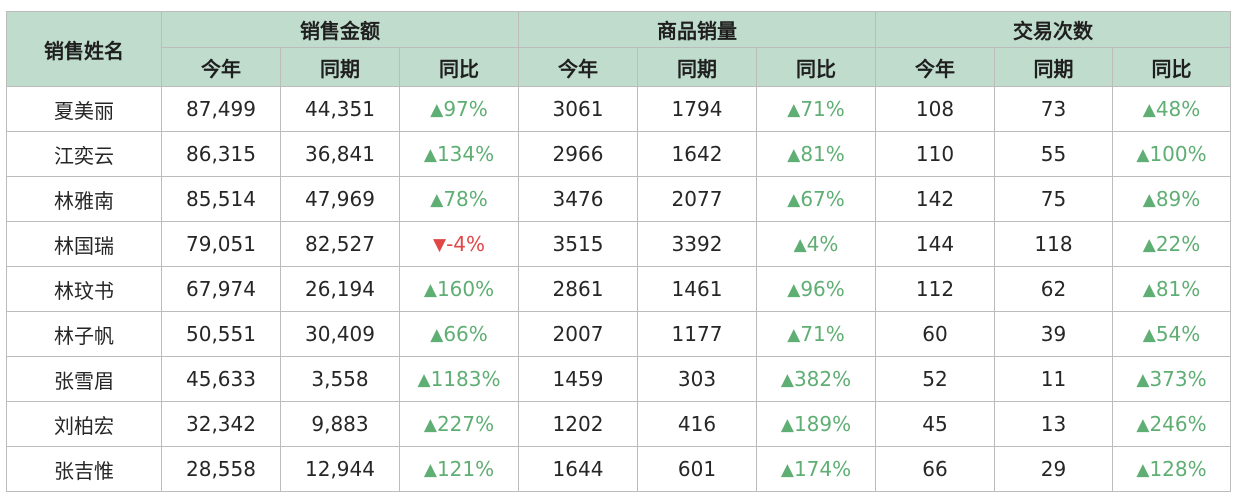 Image resolution: width=1236 pixels, height=500 pixels. What do you see at coordinates (935, 289) in the screenshot?
I see `trades-current-cell: 112` at bounding box center [935, 289].